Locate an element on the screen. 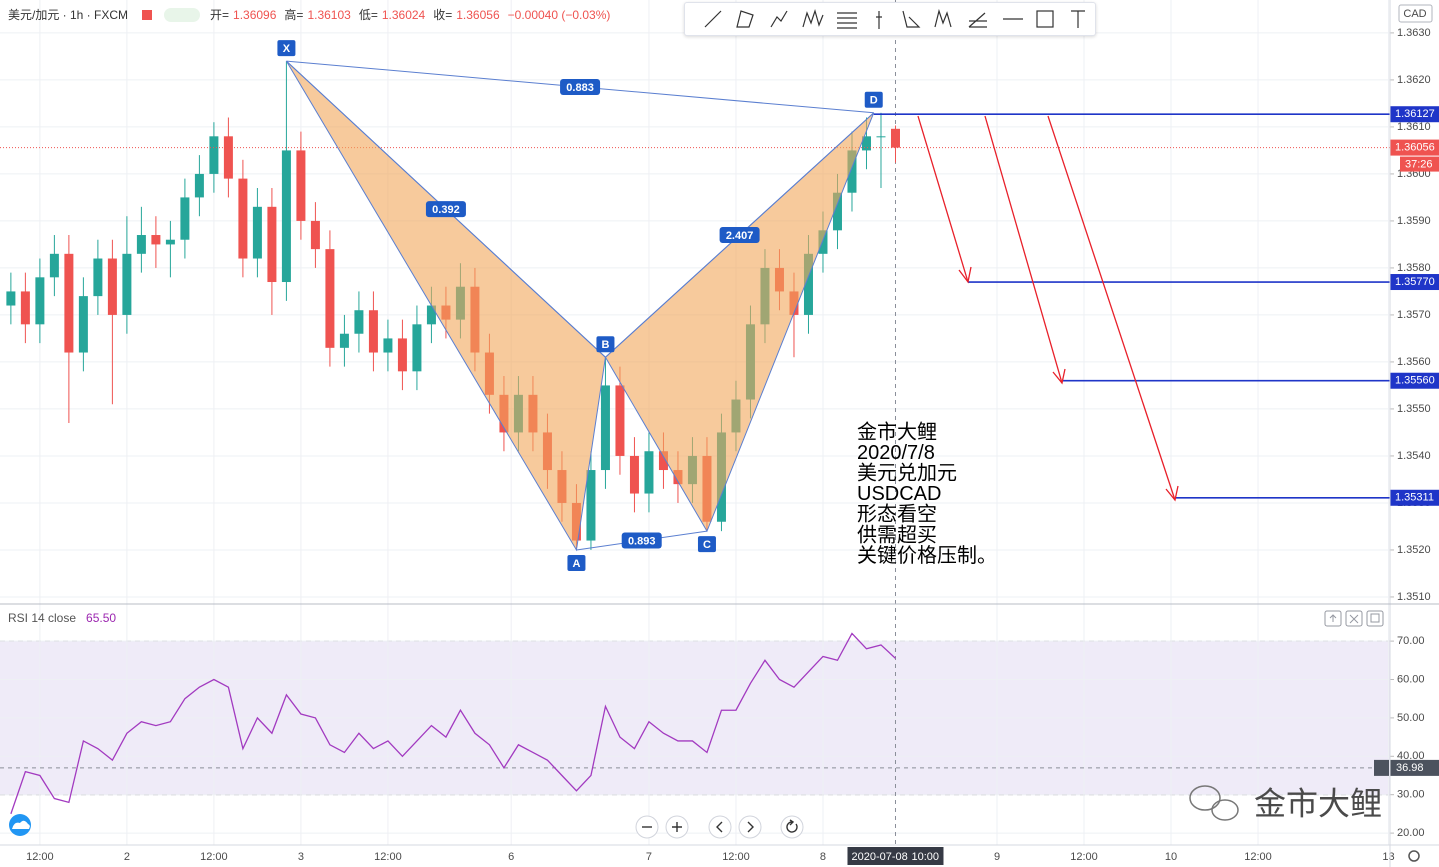  point-label: X is located at coordinates (287, 49).